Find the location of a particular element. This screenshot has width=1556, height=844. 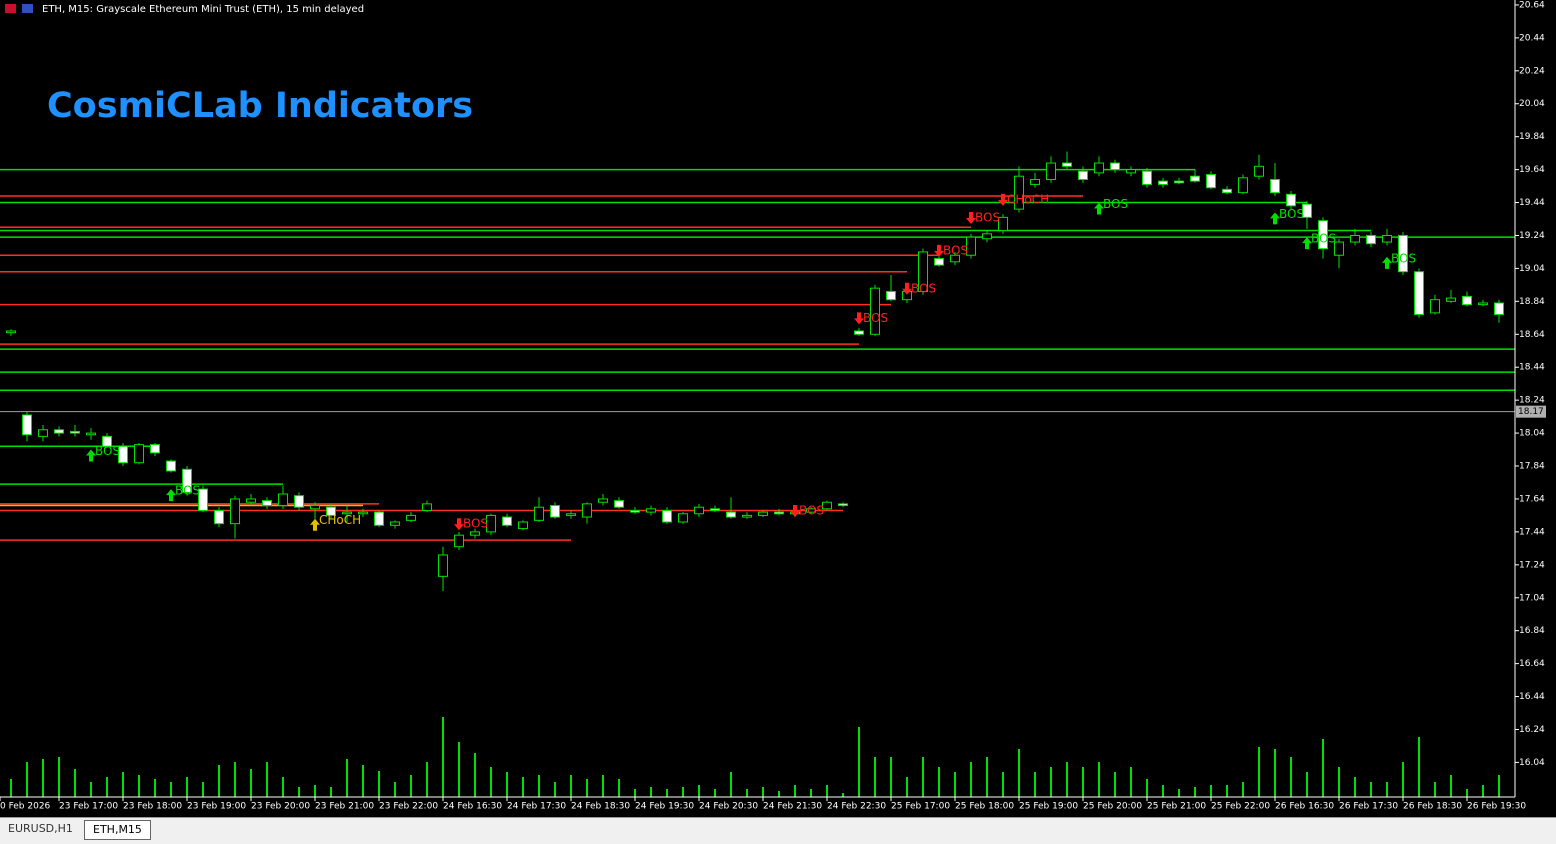

y-tick-label: 19.44 is located at coordinates (1532, 203).